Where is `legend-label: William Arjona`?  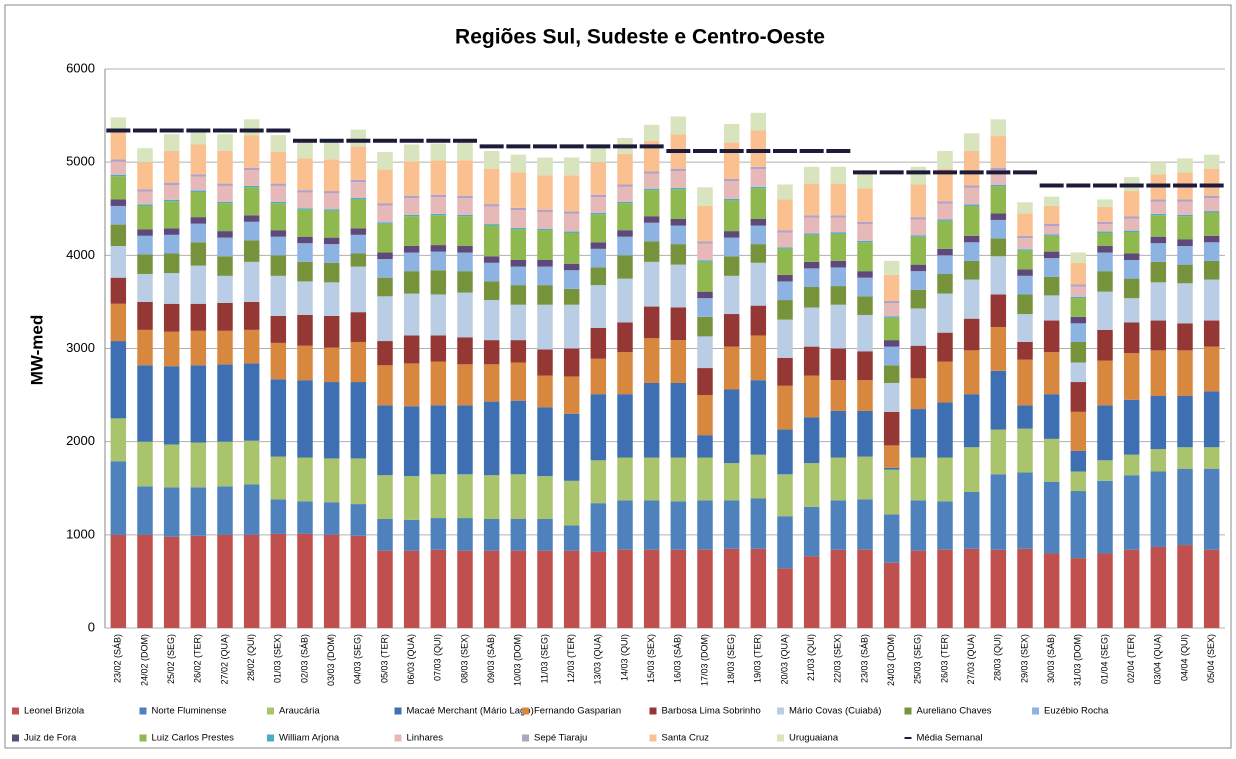 legend-label: William Arjona is located at coordinates (309, 738).